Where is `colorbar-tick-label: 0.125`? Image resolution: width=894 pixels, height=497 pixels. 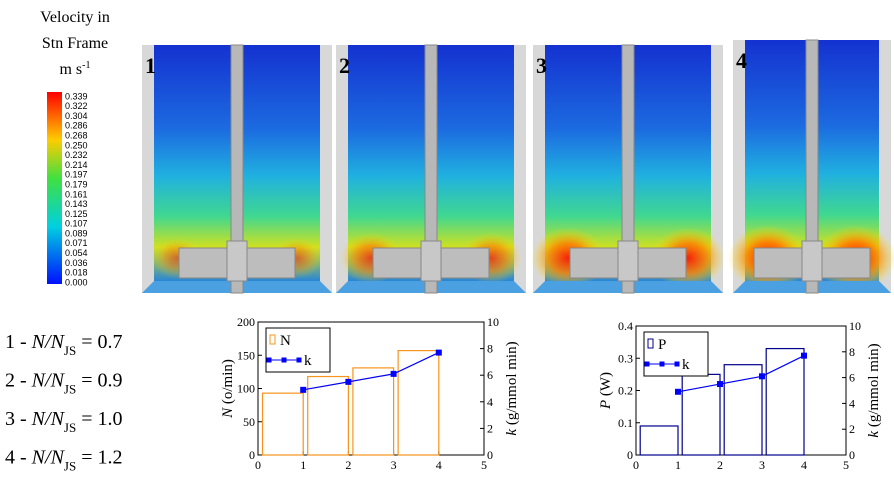 colorbar-tick-label: 0.125 is located at coordinates (76, 214).